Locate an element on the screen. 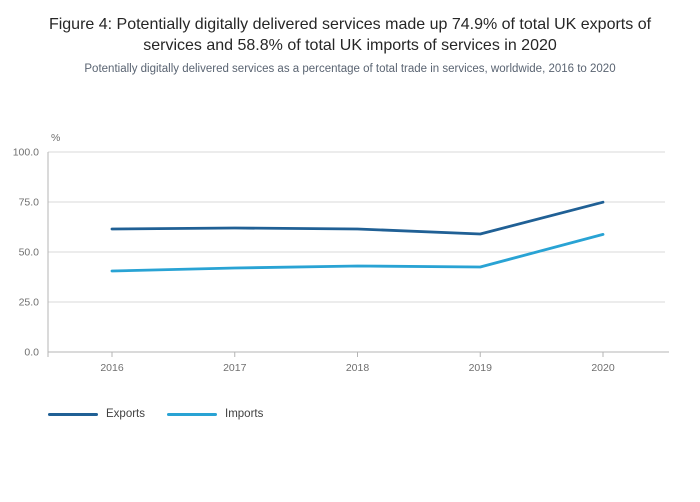 Image resolution: width=700 pixels, height=502 pixels. legend-item-imports: Imports is located at coordinates (215, 414).